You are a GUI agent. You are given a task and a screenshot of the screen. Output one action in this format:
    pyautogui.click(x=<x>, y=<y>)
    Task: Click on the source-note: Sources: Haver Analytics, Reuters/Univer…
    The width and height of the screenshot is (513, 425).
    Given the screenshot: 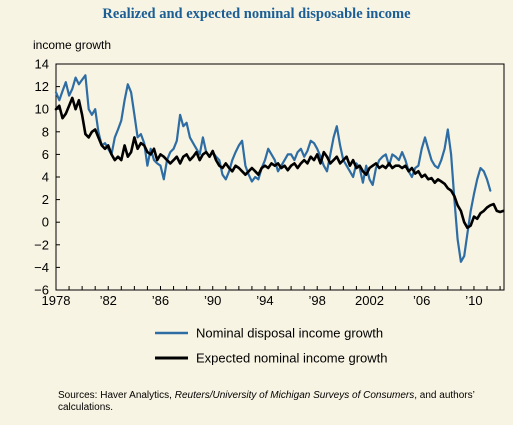 What is the action you would take?
    pyautogui.click(x=283, y=402)
    